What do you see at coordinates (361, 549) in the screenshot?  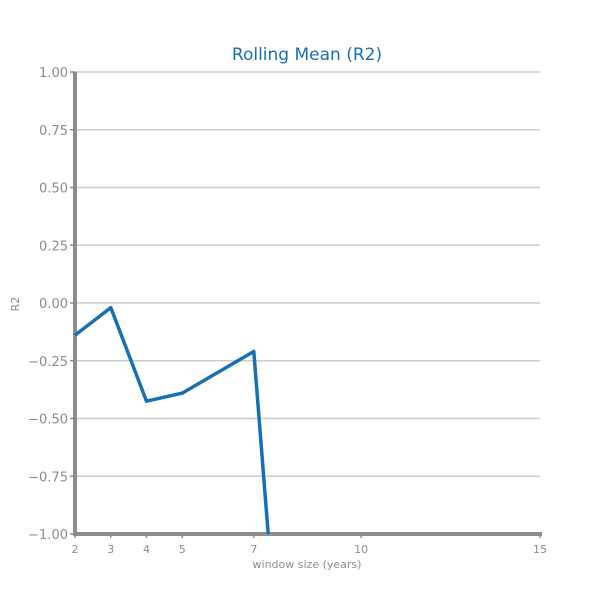 I see `x-tick-label: 10` at bounding box center [361, 549].